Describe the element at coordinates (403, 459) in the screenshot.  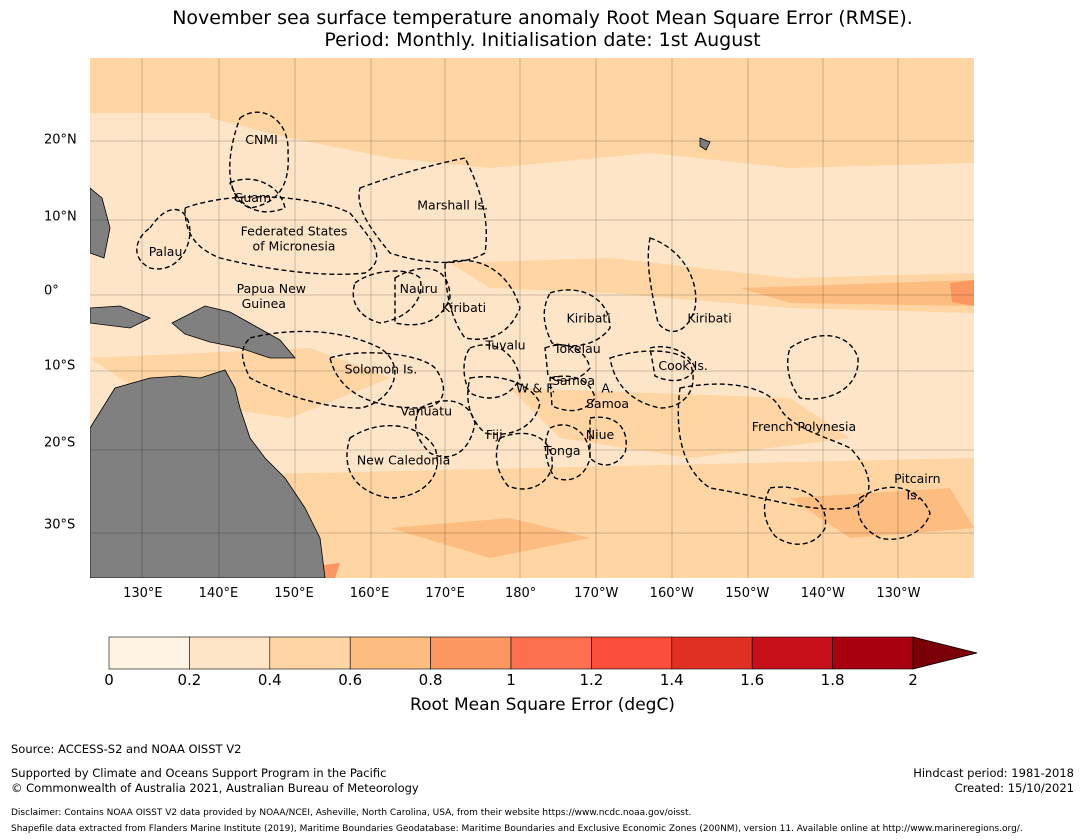
I see `region-label: New Caledonia` at that location.